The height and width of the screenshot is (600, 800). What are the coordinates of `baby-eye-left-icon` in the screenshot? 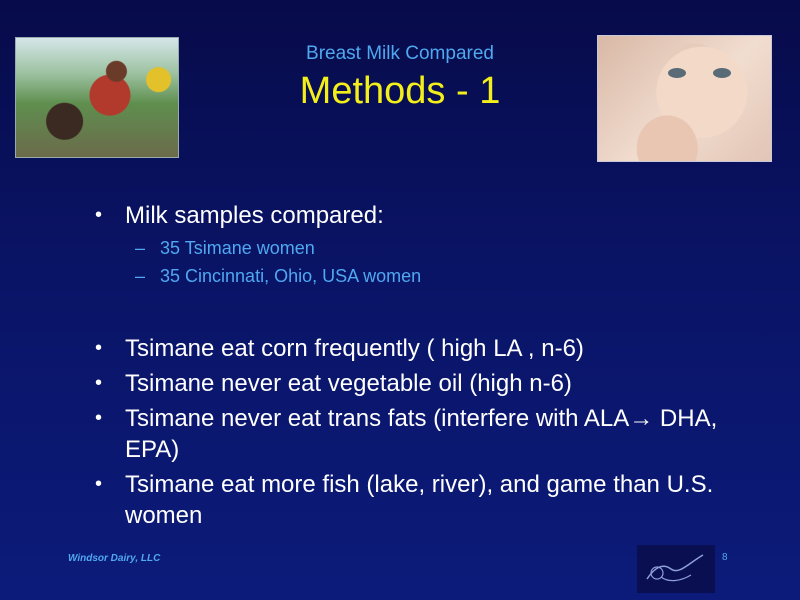 It's located at (677, 73).